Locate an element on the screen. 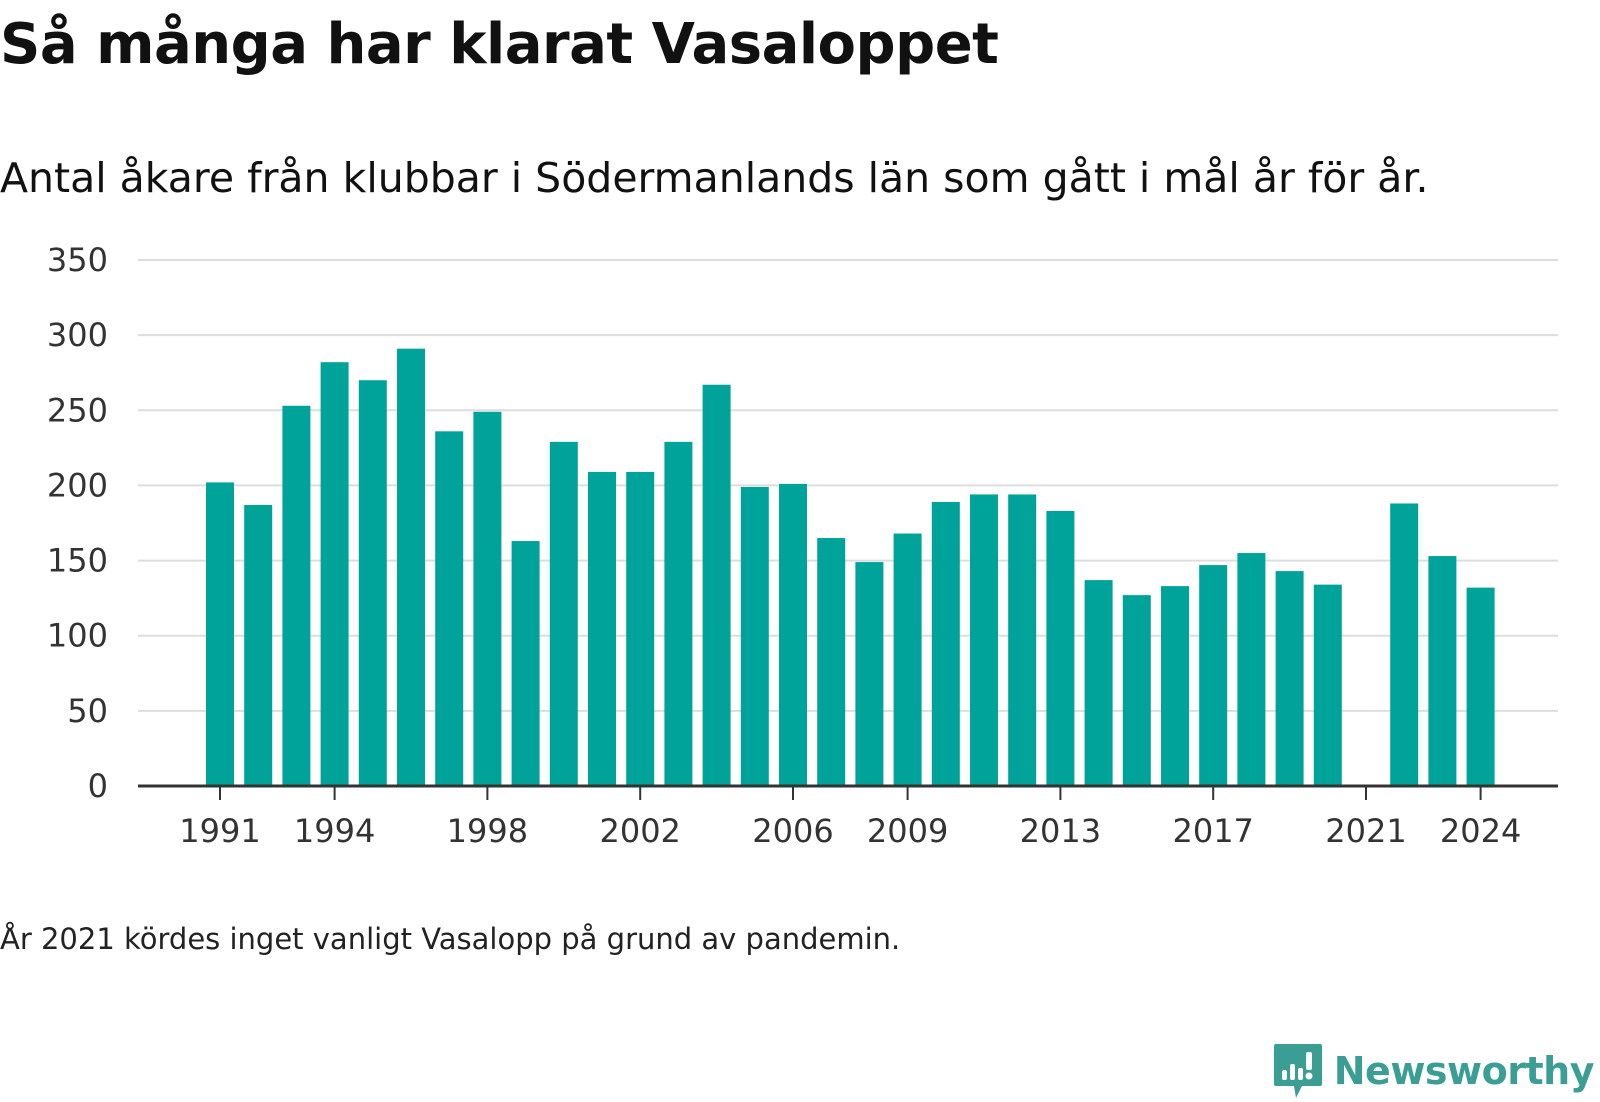 This screenshot has width=1600, height=1102. bar-2006 is located at coordinates (793, 634).